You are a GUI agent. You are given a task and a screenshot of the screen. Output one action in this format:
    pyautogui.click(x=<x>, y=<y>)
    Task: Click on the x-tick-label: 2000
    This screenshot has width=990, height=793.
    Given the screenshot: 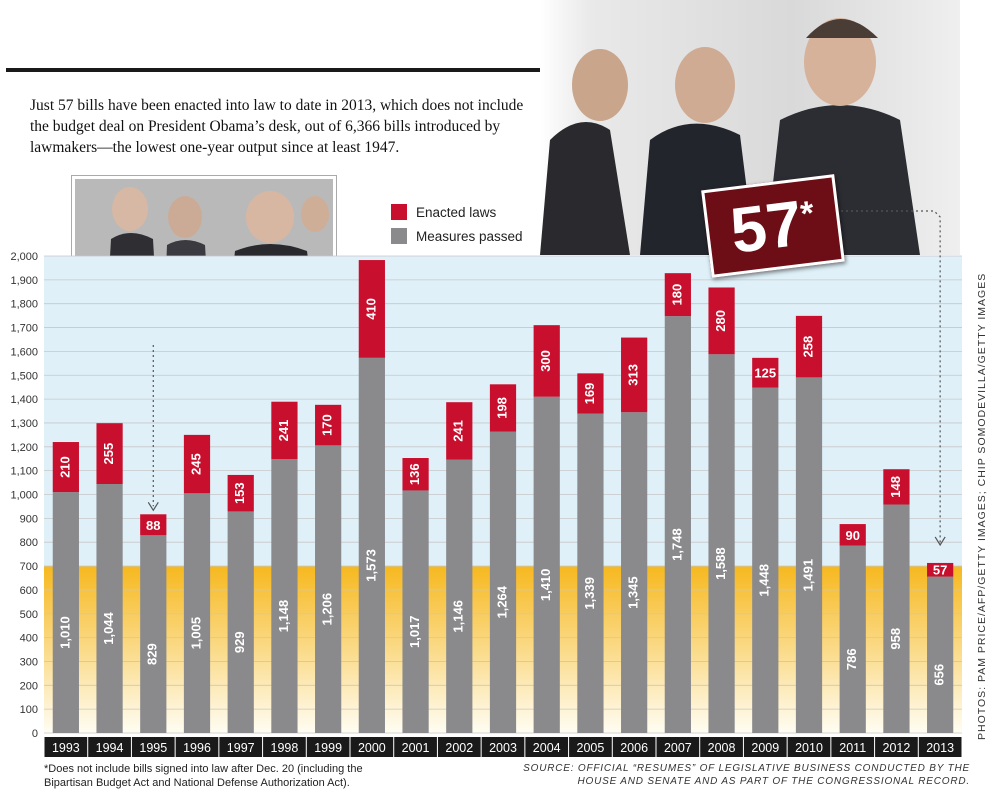 What is the action you would take?
    pyautogui.click(x=372, y=748)
    